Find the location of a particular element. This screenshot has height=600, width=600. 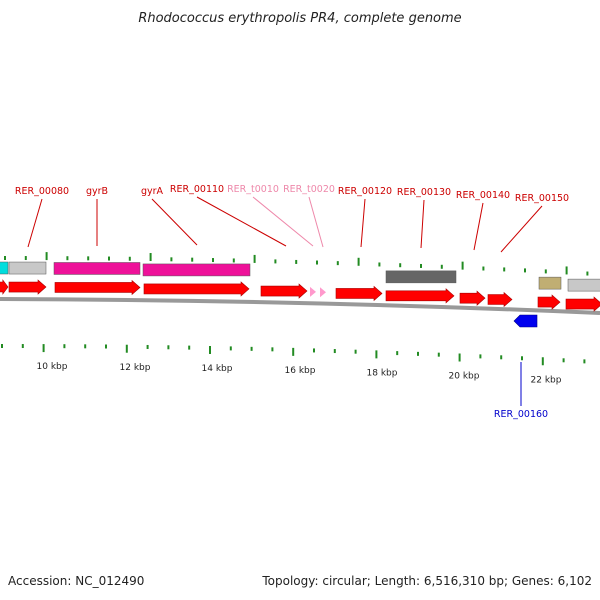

scale-label: 10 kbp is located at coordinates (52, 367).